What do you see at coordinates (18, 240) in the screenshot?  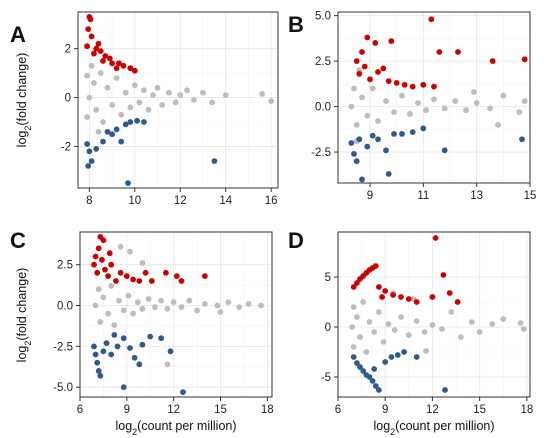 I see `panel-label: C` at bounding box center [18, 240].